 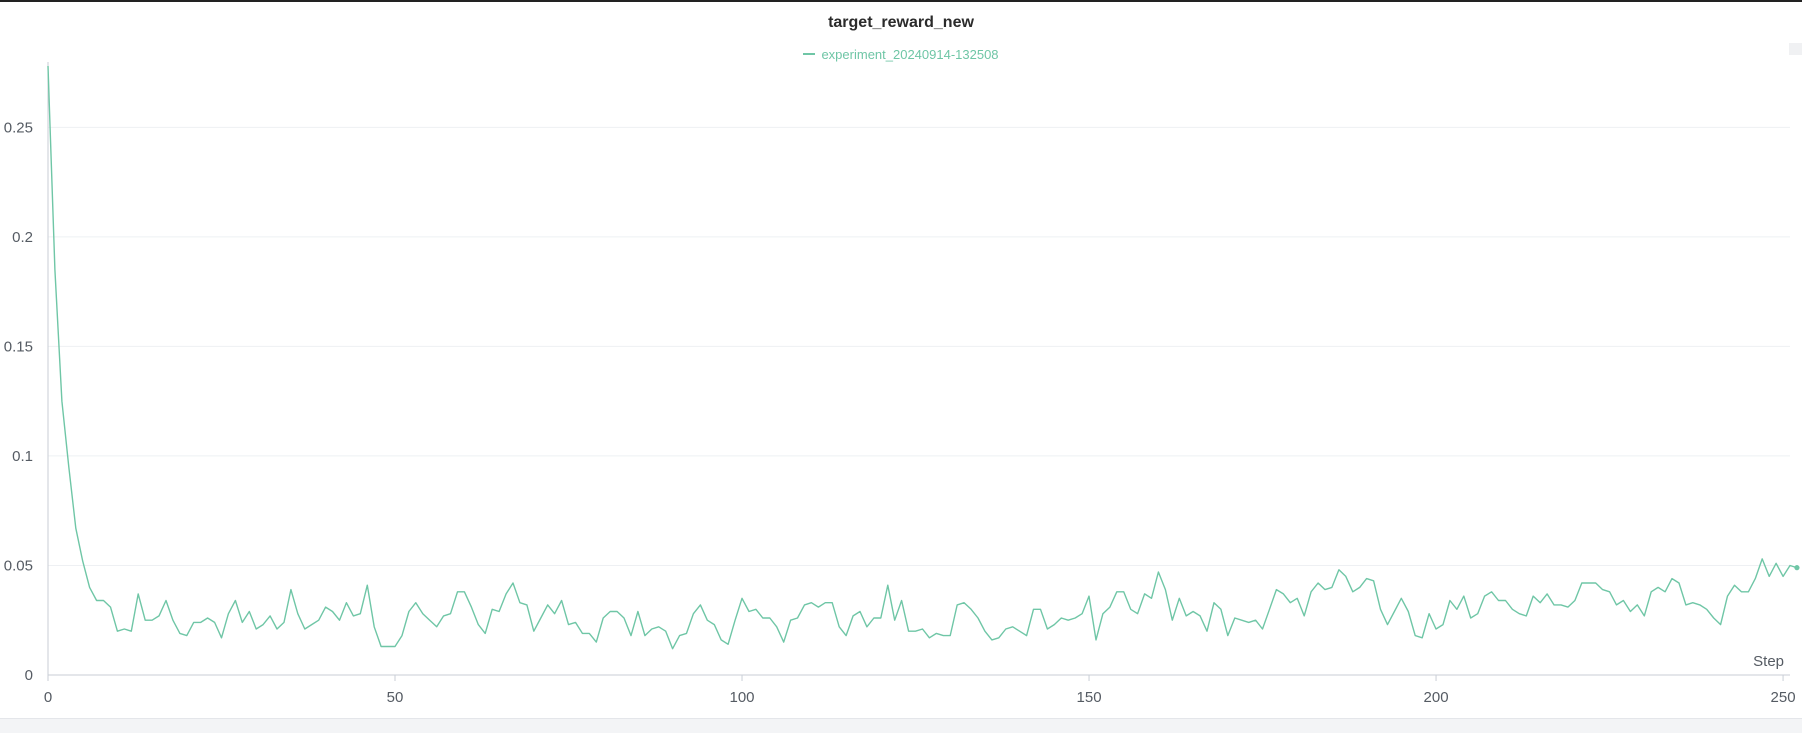 What do you see at coordinates (1797, 568) in the screenshot?
I see `series-last-point` at bounding box center [1797, 568].